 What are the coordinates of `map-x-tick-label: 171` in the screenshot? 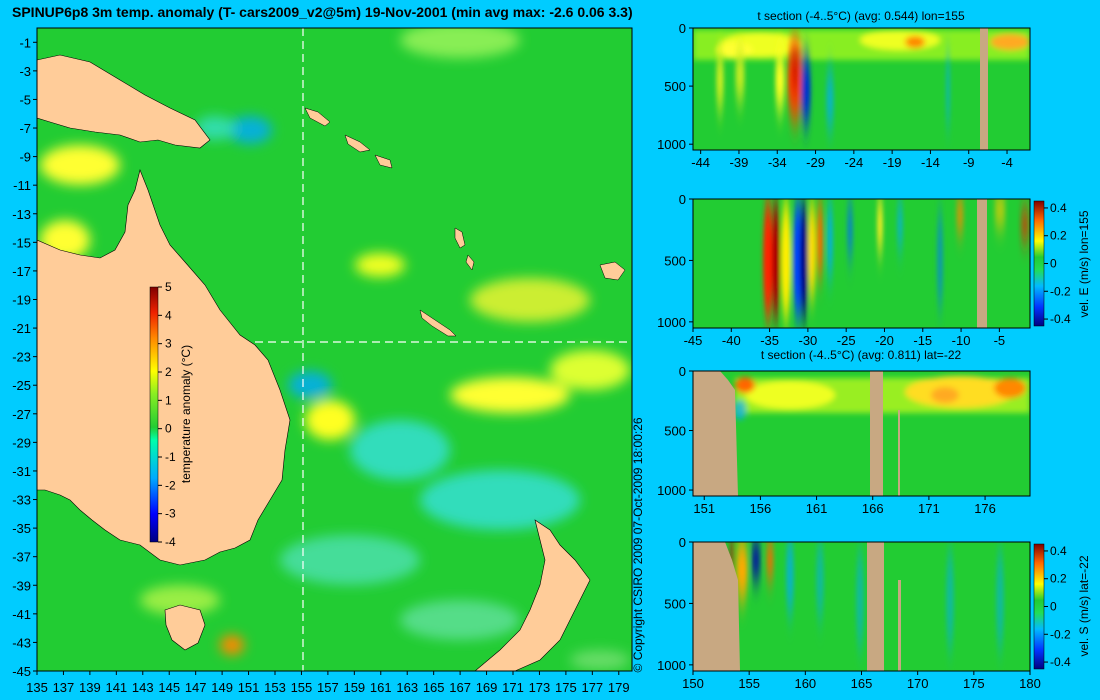 It's located at (513, 687).